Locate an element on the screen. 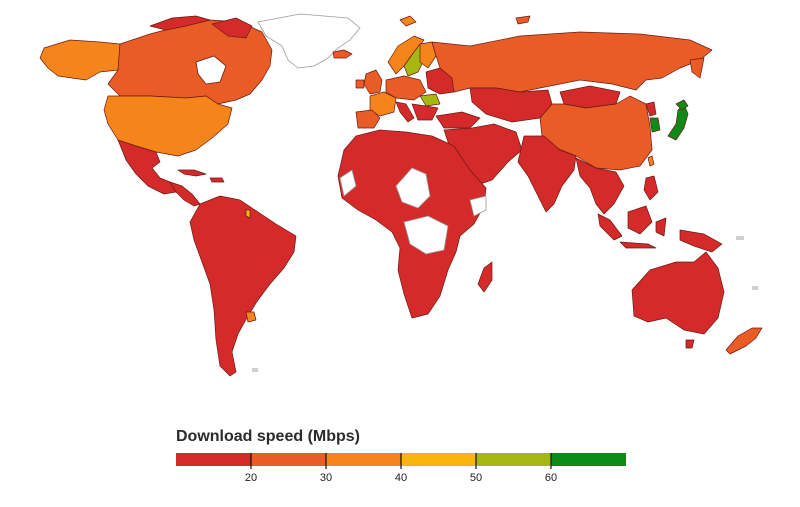  region-south-korea is located at coordinates (655, 125).